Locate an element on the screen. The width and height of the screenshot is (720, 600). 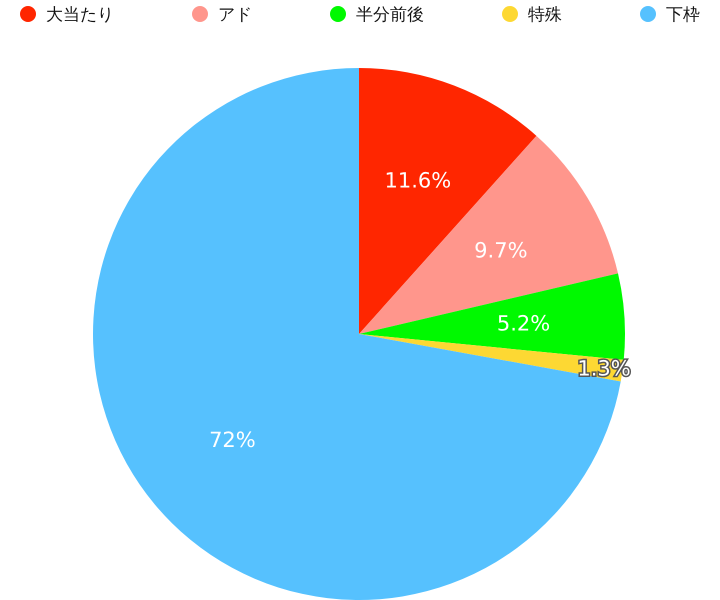
data-label: 72% is located at coordinates (232, 440).